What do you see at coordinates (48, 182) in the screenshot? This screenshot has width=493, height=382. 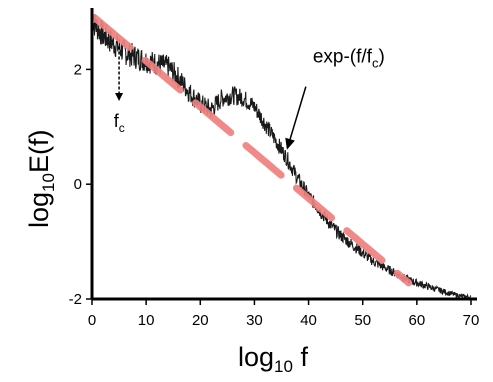 I see `y-axis-title-sub: 10` at bounding box center [48, 182].